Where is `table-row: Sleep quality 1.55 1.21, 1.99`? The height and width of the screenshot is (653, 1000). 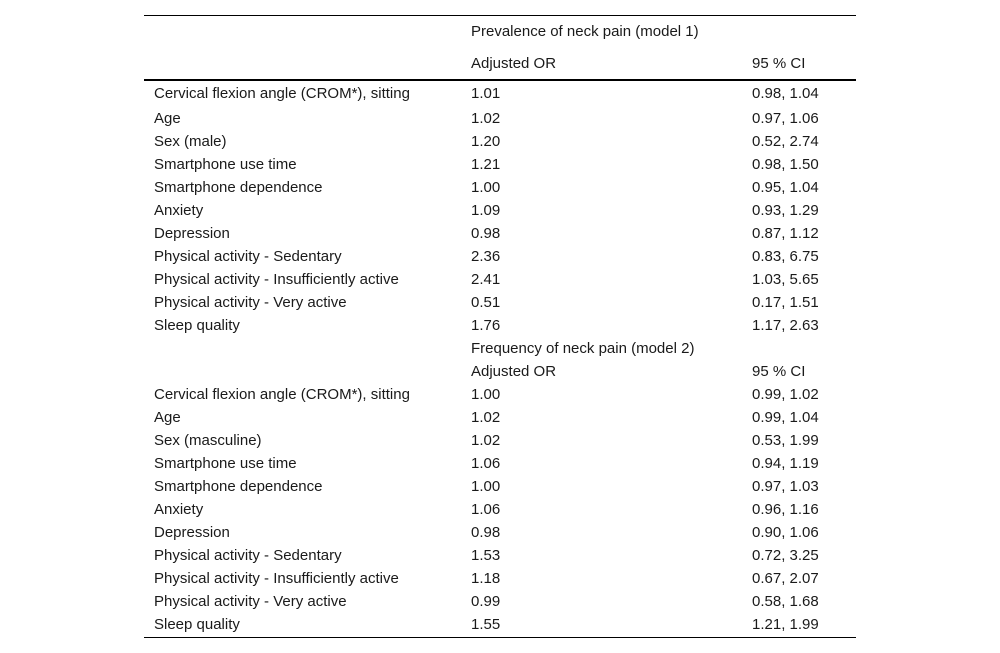
table-row: Sleep quality 1.55 1.21, 1.99 is located at coordinates (500, 625).